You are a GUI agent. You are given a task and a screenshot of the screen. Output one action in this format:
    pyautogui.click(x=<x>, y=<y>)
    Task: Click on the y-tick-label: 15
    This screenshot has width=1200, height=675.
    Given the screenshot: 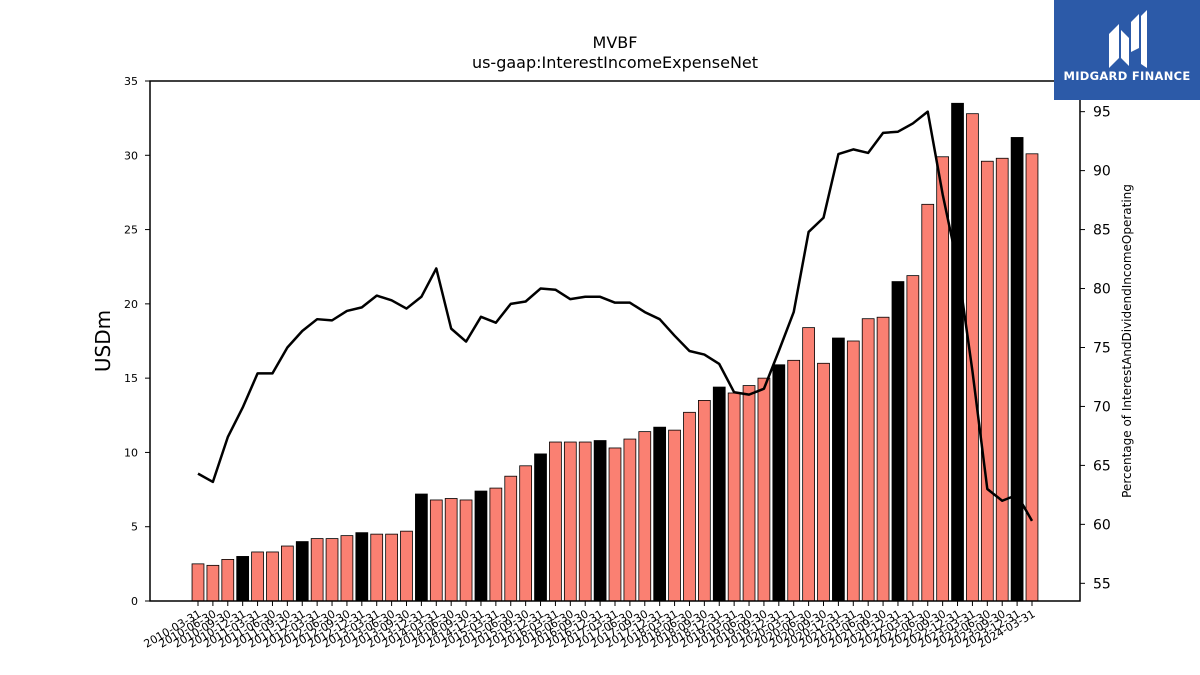 What is the action you would take?
    pyautogui.click(x=131, y=378)
    